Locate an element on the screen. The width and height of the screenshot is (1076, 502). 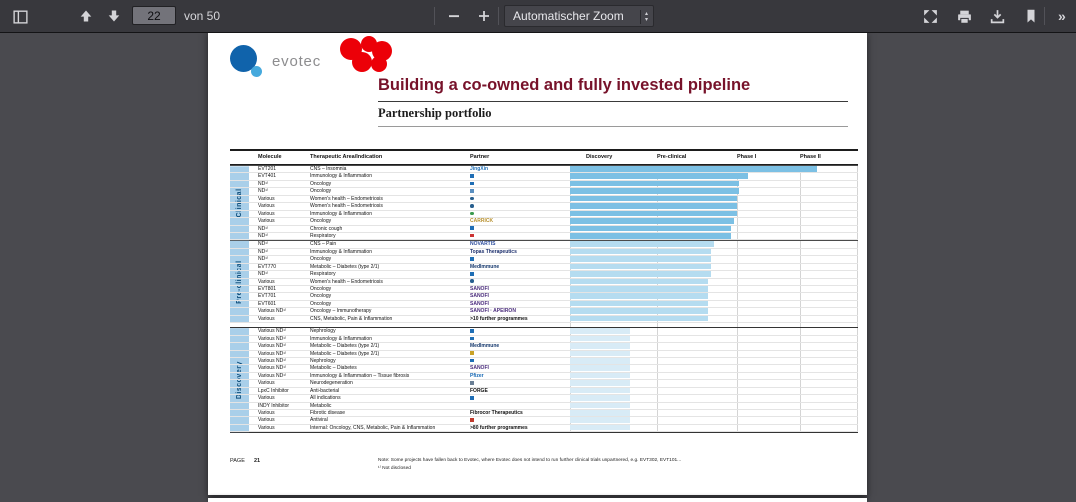
page-number-input is located at coordinates (154, 15).